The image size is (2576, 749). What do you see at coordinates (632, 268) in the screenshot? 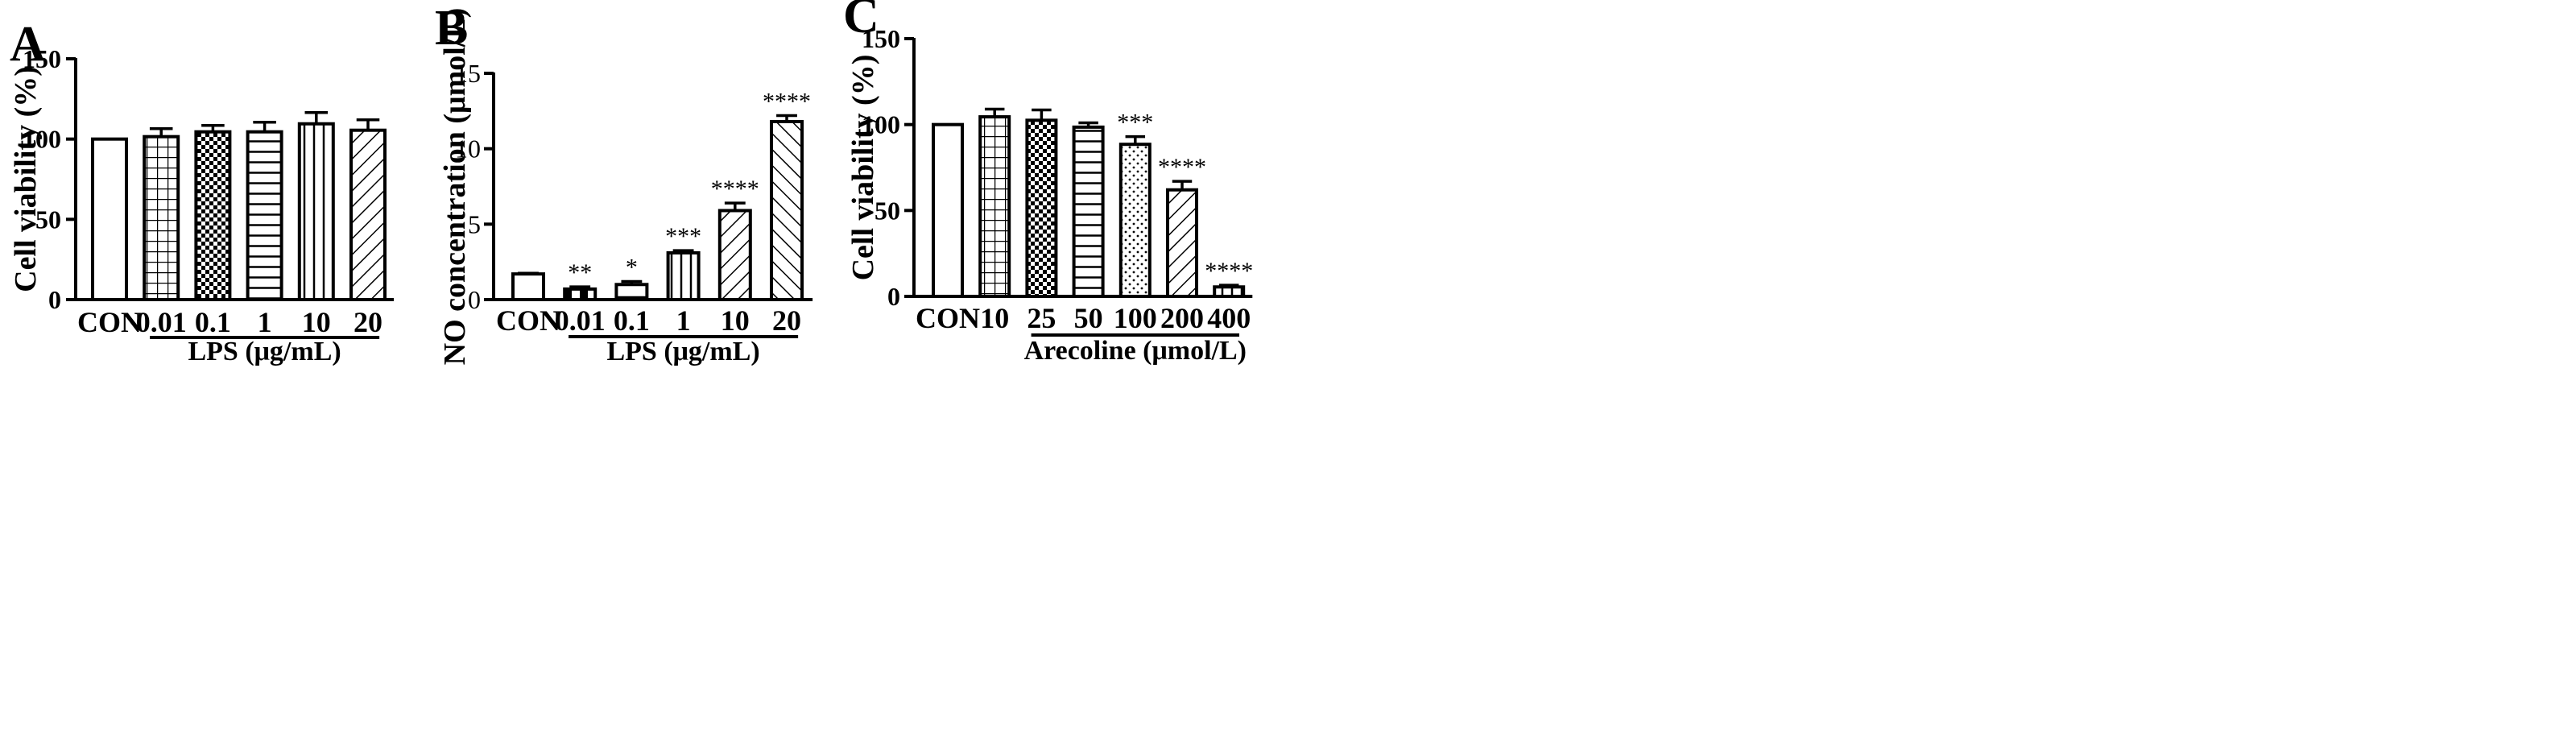
I see `significance-label: *` at bounding box center [632, 268].